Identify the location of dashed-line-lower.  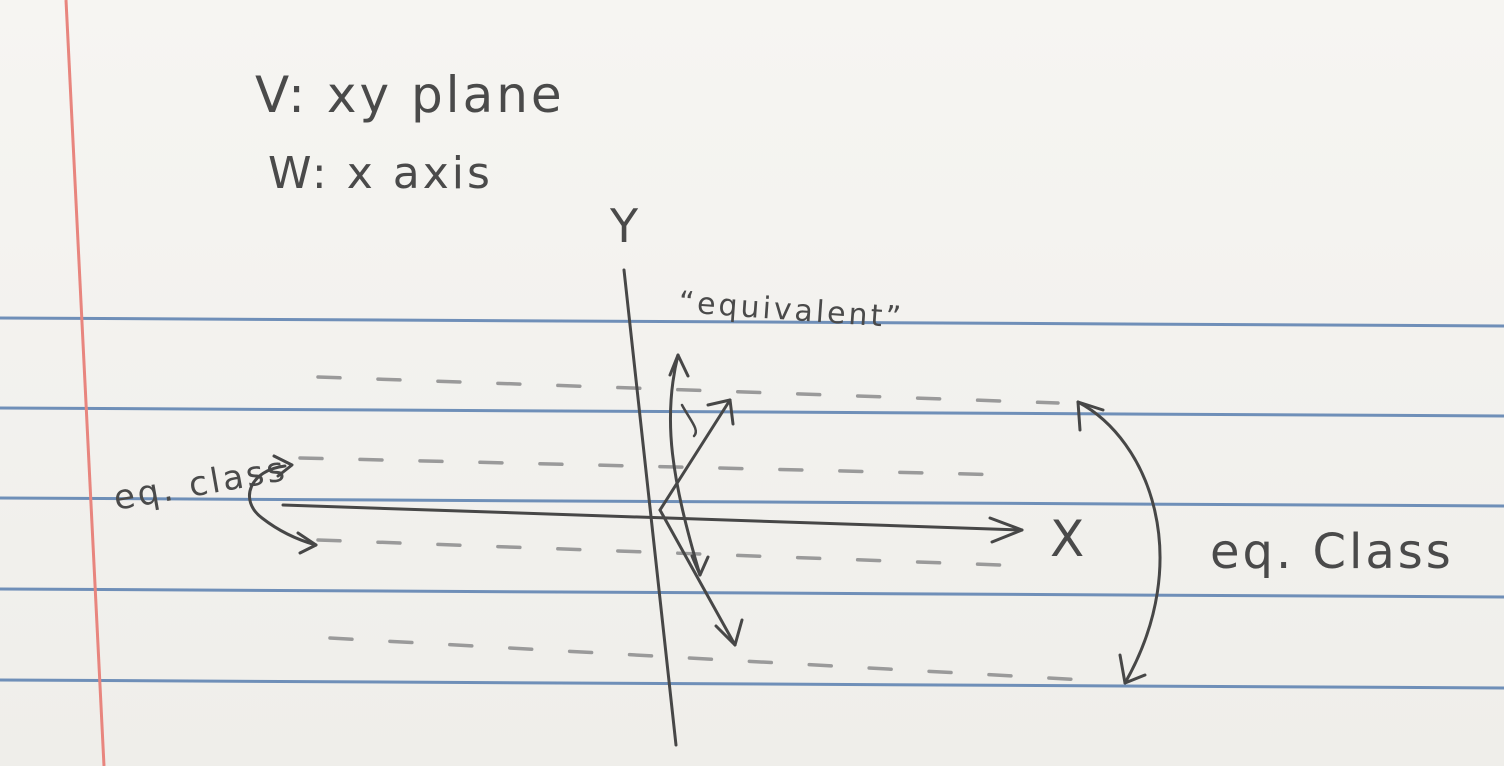
(659, 552).